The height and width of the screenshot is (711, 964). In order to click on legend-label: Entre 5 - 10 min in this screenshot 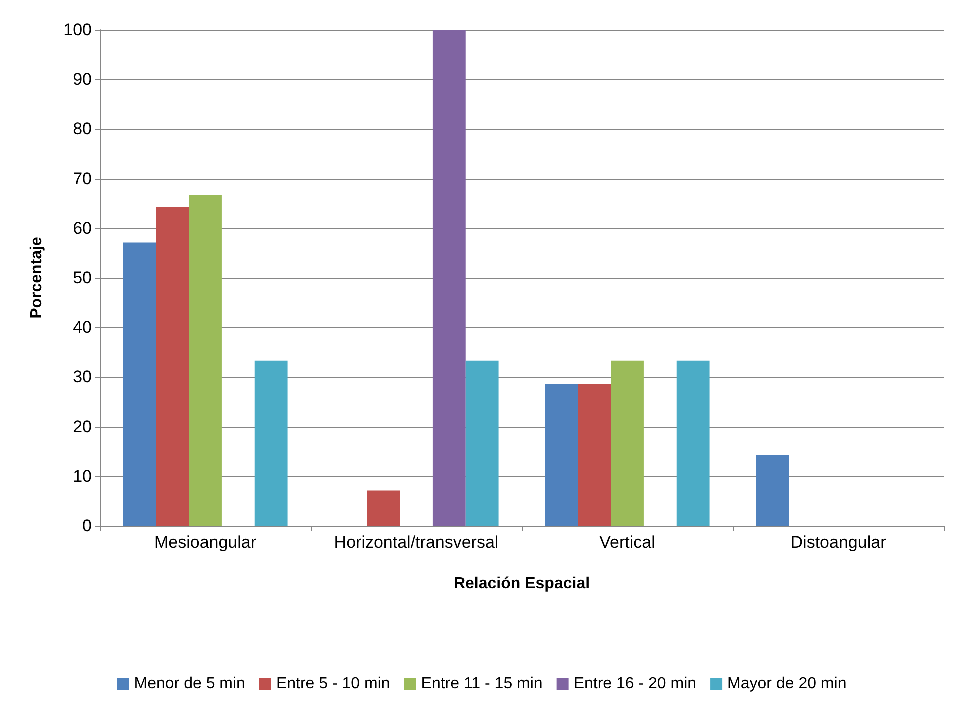, I will do `click(333, 684)`.